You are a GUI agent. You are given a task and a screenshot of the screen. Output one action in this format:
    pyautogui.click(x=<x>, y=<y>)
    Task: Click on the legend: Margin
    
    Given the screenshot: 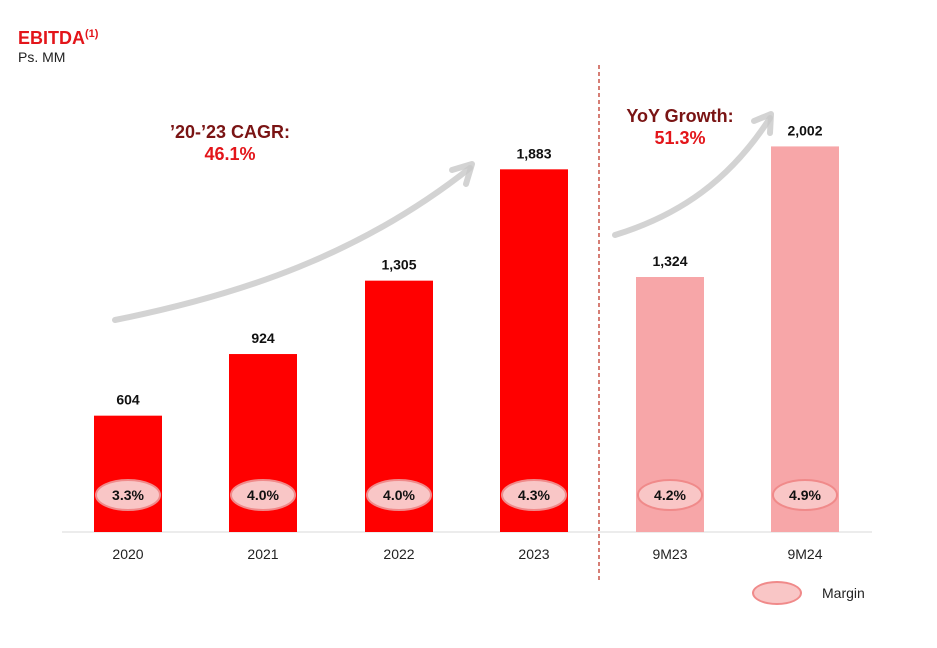 What is the action you would take?
    pyautogui.click(x=808, y=593)
    